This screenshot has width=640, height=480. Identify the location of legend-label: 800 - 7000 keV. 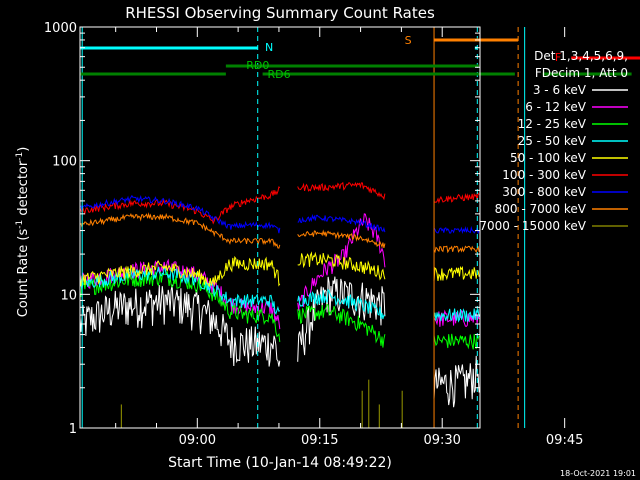
(541, 209).